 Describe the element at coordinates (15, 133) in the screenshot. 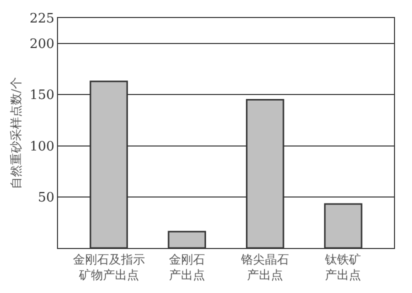

I see `y-axis-title: 自然重砂采样点数/个` at that location.